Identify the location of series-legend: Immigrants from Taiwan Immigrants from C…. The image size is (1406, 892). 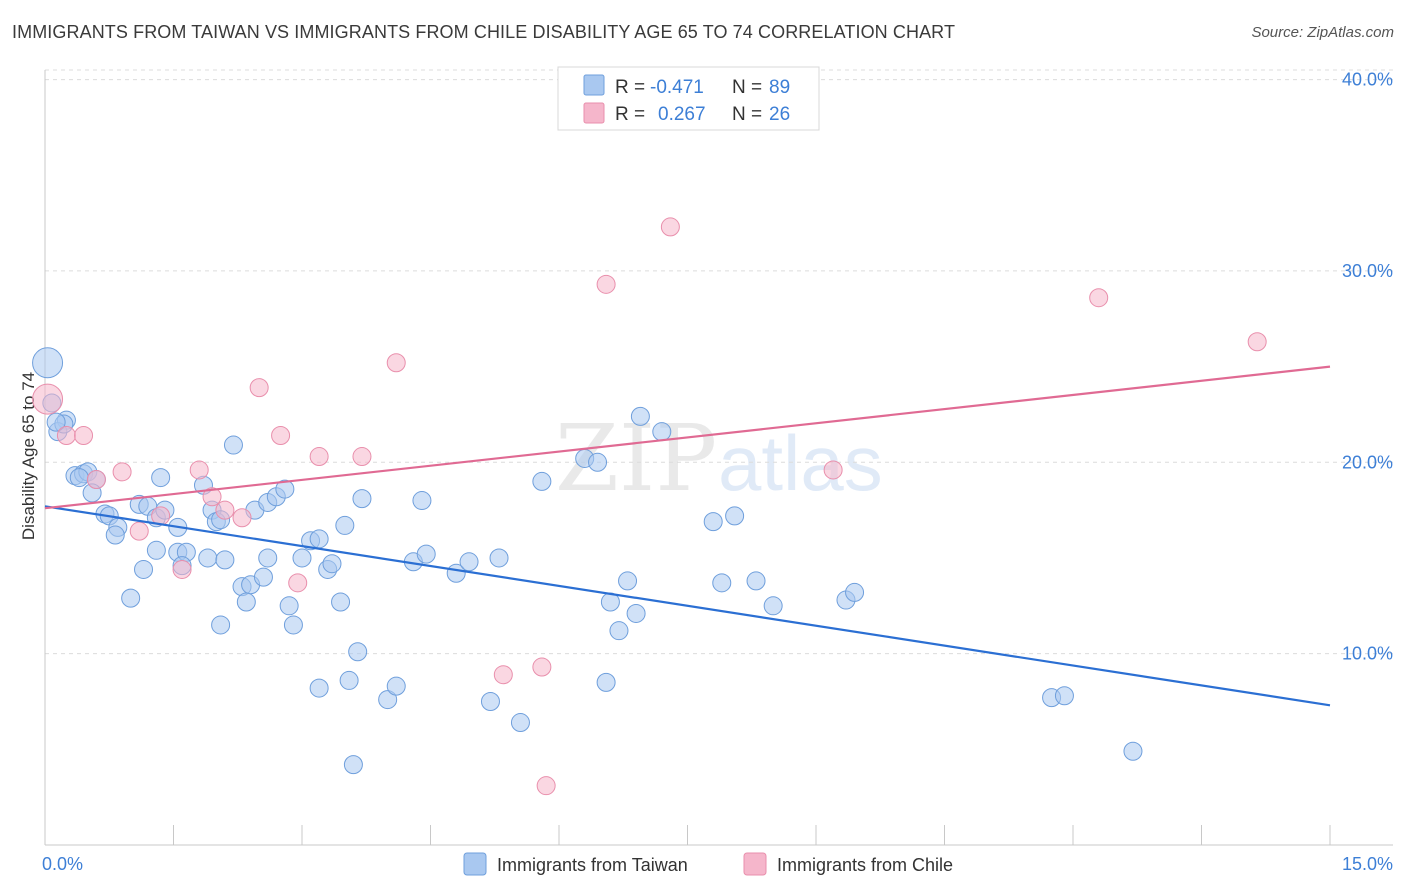
(708, 864).